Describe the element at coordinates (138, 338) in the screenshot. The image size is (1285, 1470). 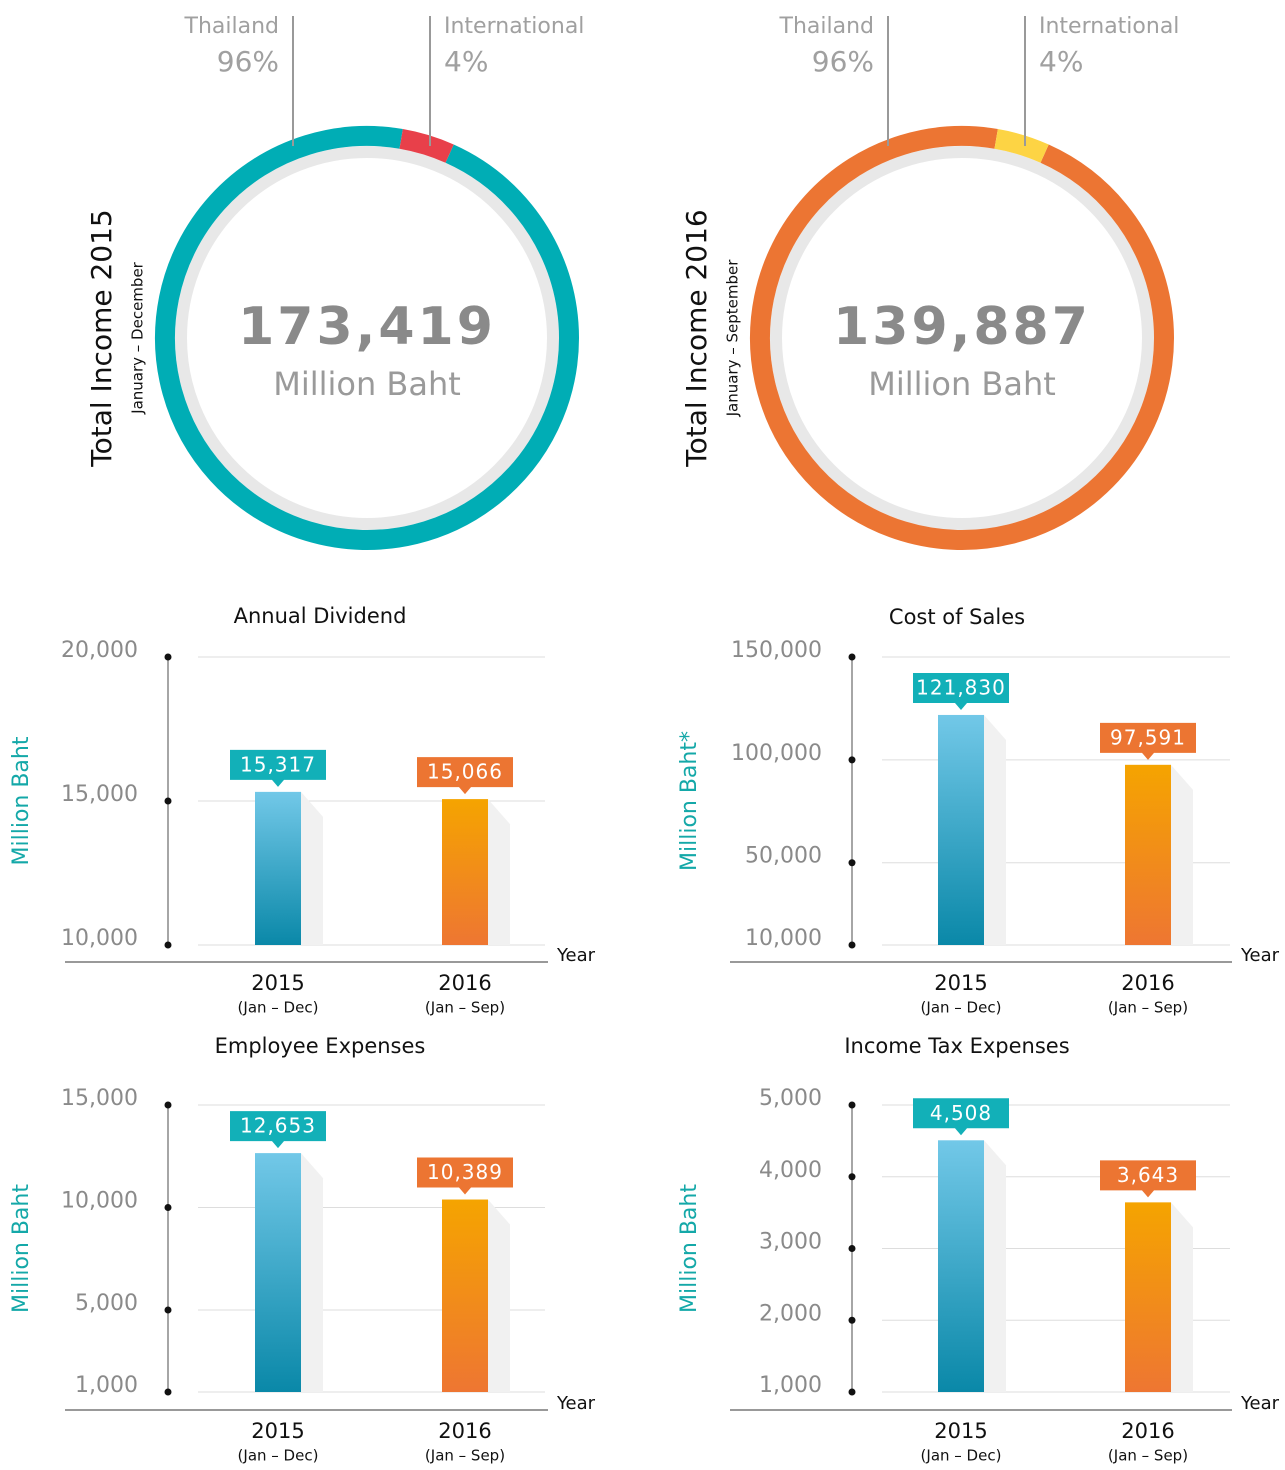
I see `donut-subtitle: January – December` at that location.